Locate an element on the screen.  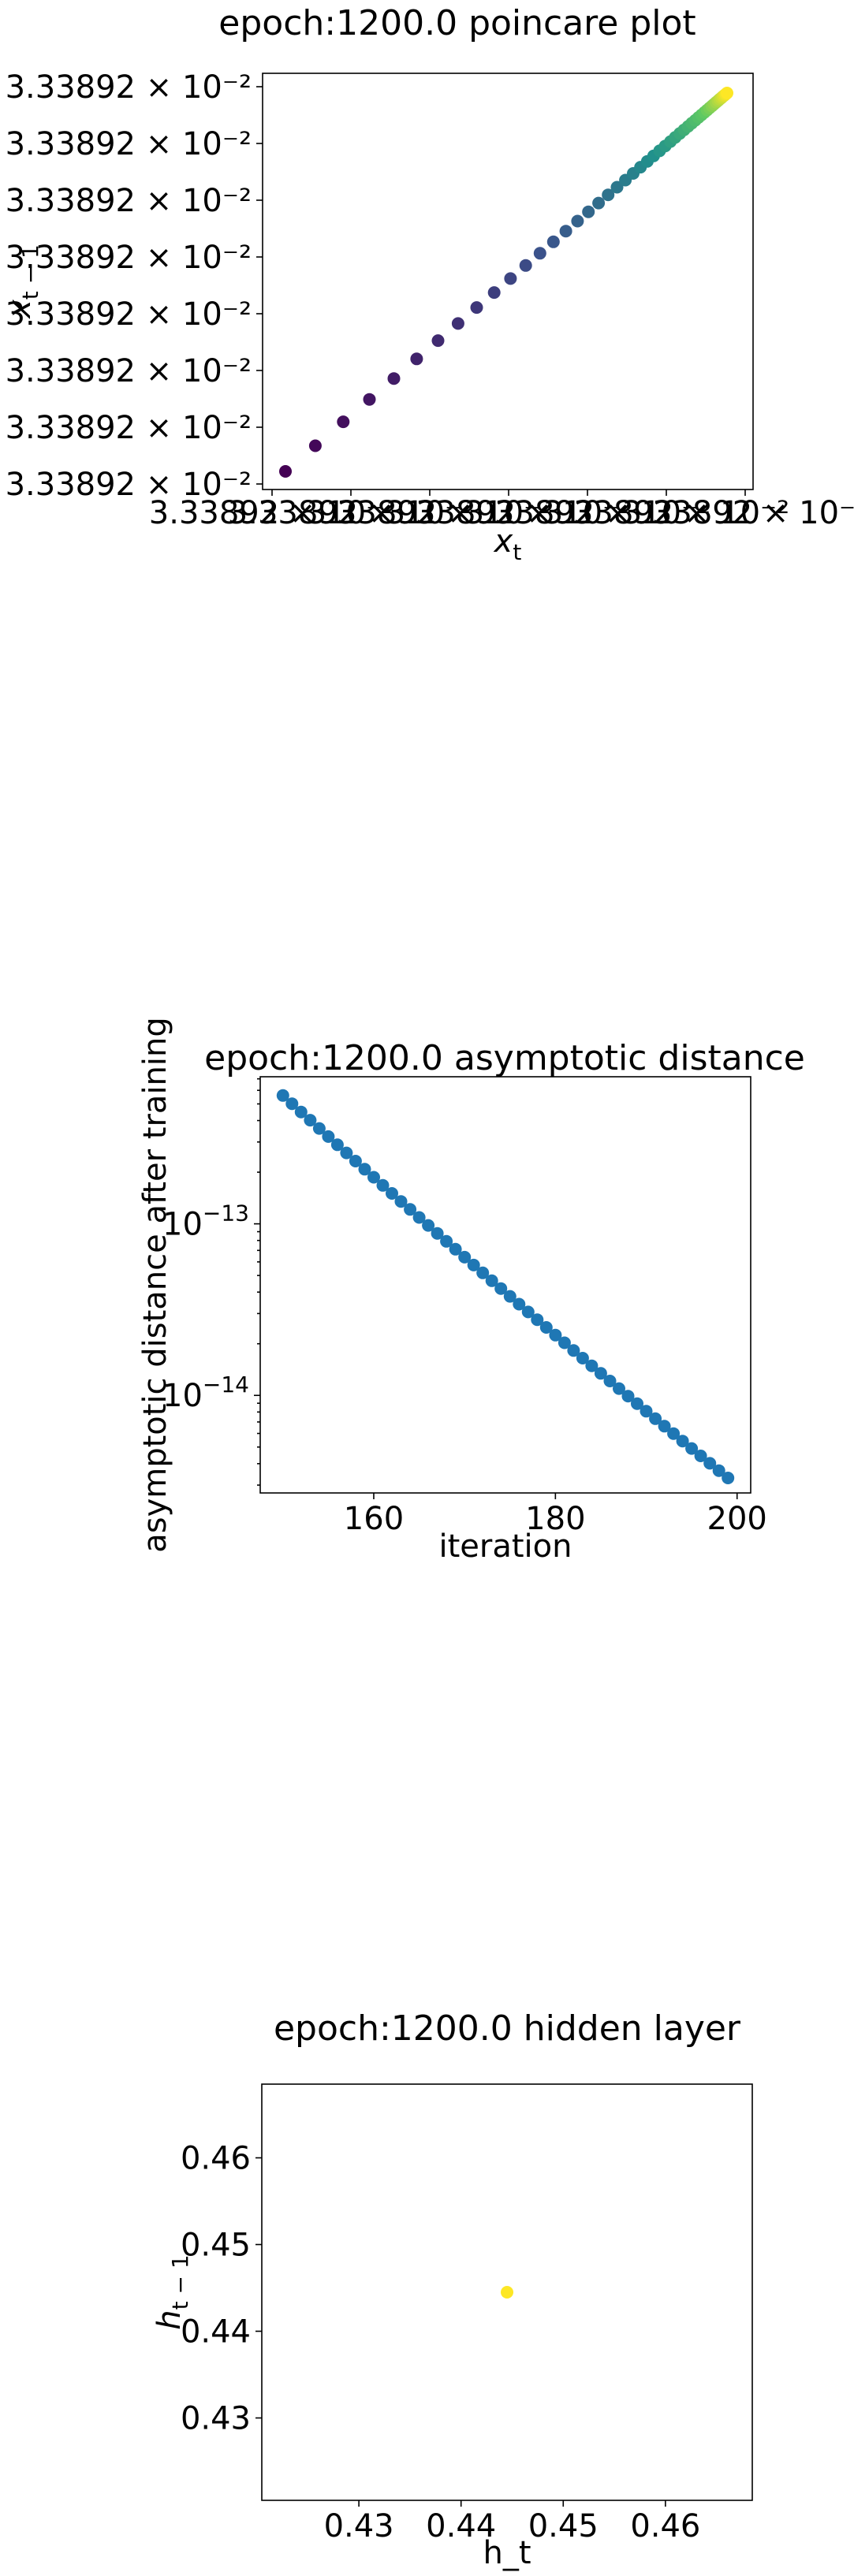
poincare-plot-axes-frame is located at coordinates (508, 281).